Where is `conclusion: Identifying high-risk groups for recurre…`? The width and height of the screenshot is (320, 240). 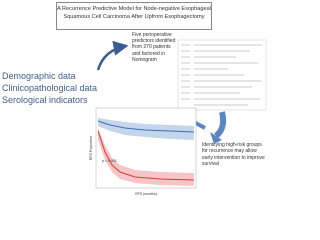 conclusion: Identifying high-risk groups for recurre… is located at coordinates (233, 155).